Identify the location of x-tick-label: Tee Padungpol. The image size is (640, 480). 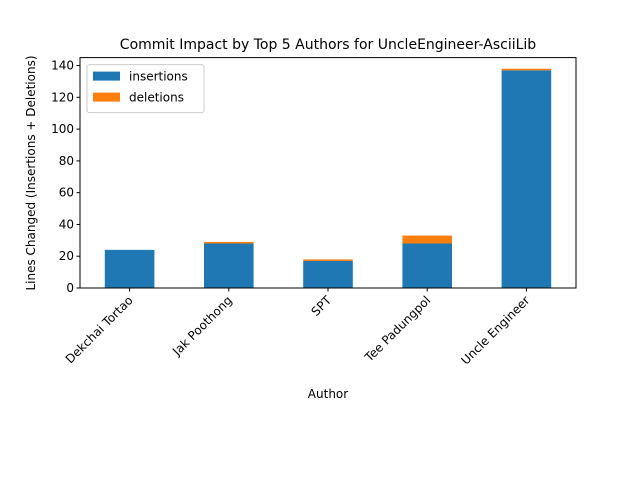
(397, 329).